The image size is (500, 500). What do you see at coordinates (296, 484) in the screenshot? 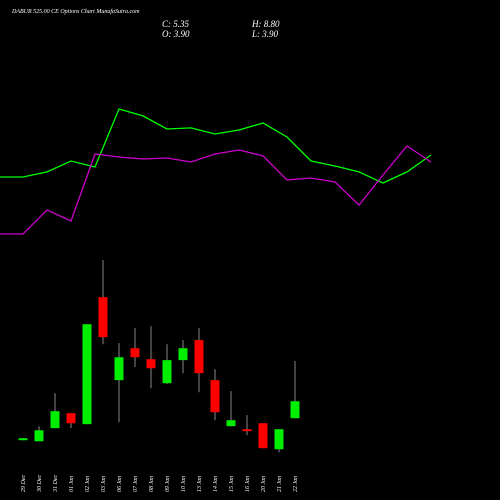
I see `x-tick-label: 22 Jan` at bounding box center [296, 484].